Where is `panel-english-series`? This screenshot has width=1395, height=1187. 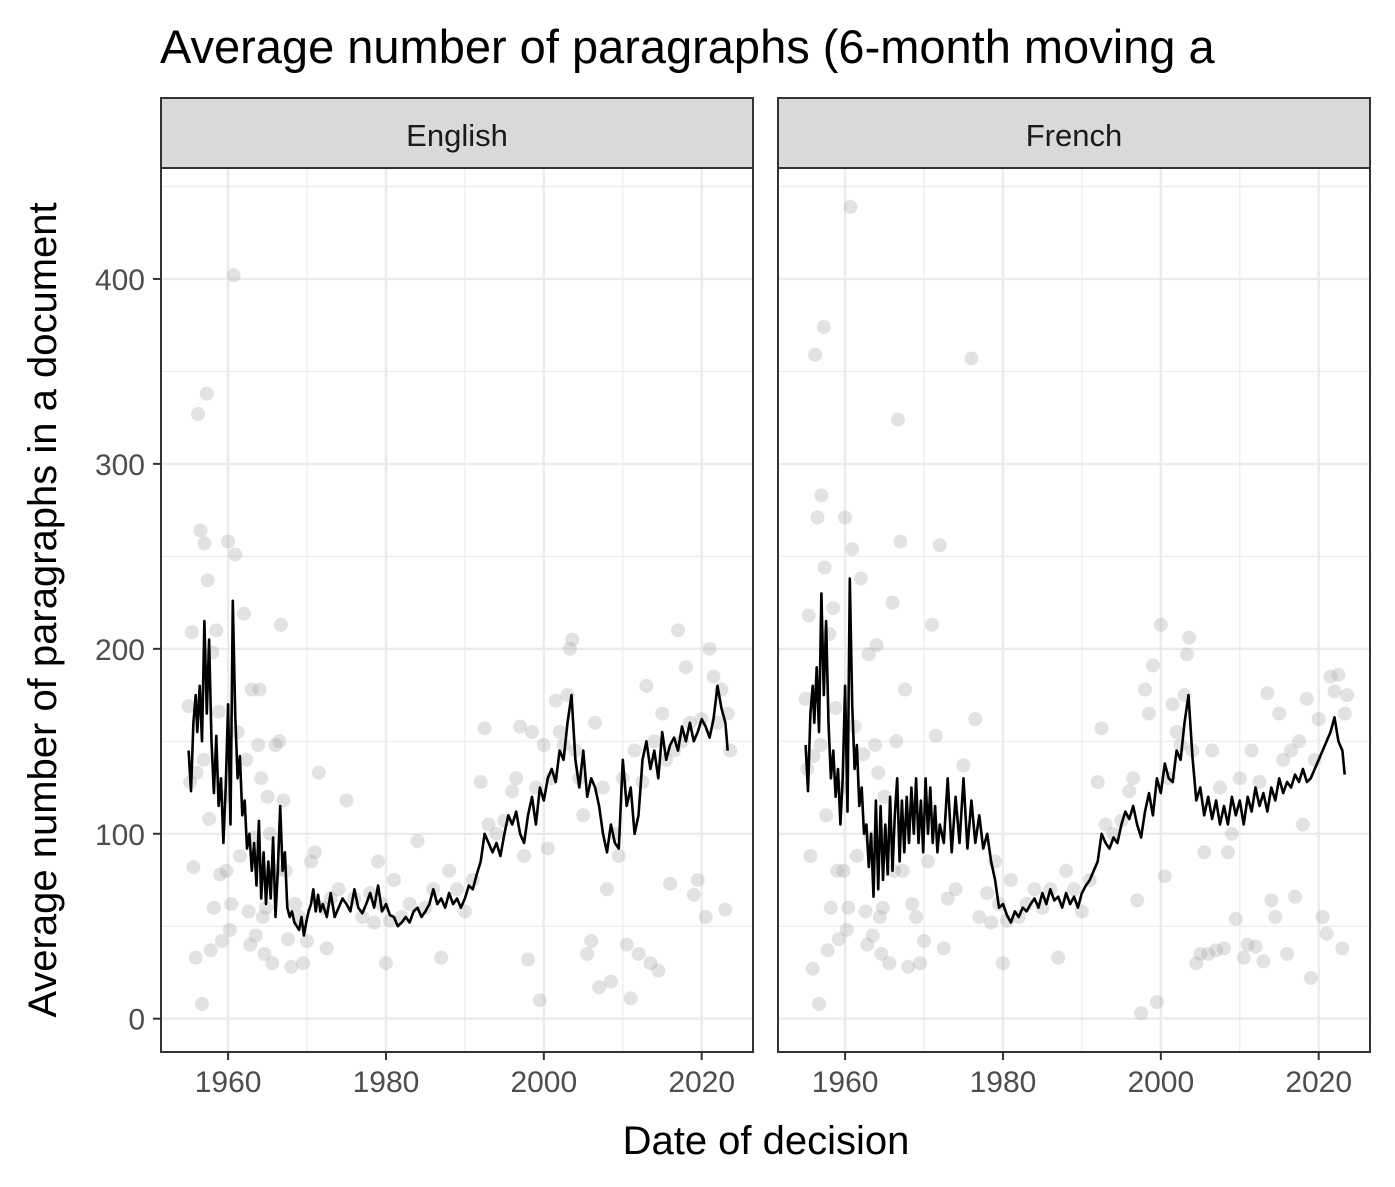 panel-english-series is located at coordinates (458, 768).